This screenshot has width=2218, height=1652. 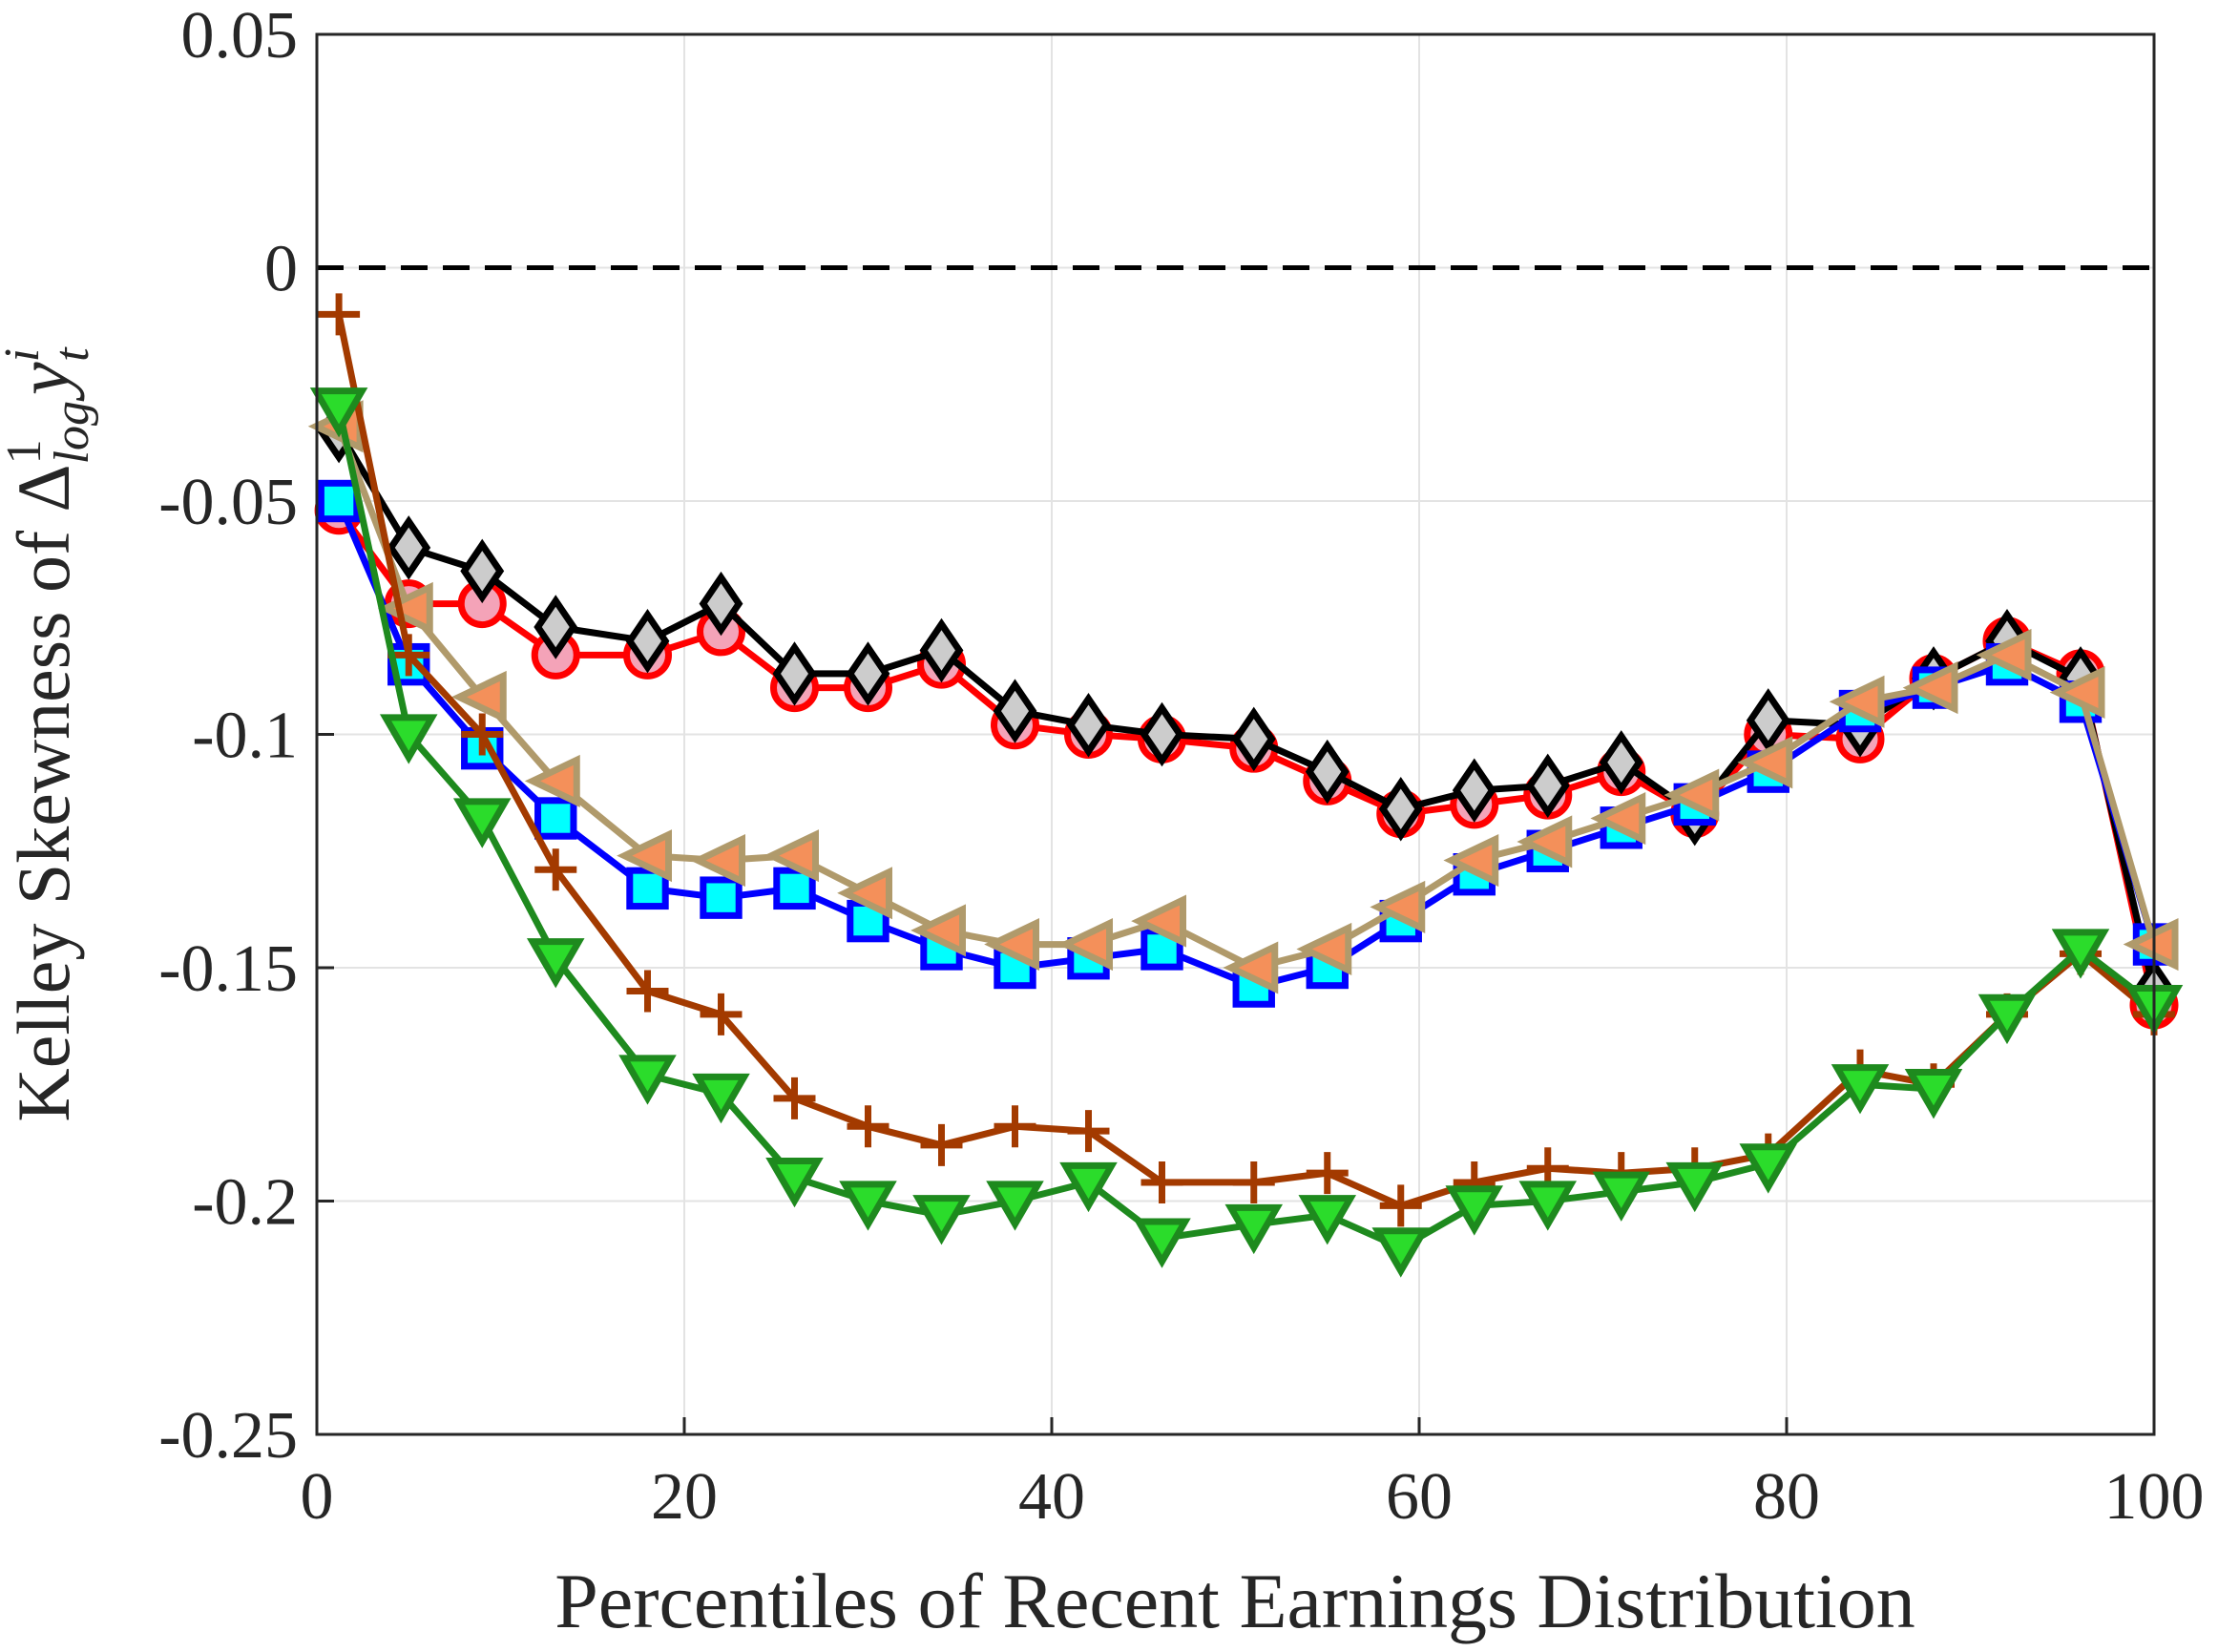 I want to click on y-axis-label-sub: log, so click(x=72, y=432).